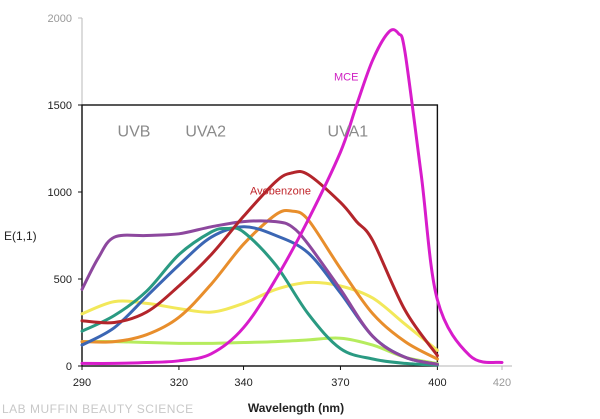 The height and width of the screenshot is (419, 600). Describe the element at coordinates (98, 409) in the screenshot. I see `watermark: LAB MUFFIN BEAUTY SCIENCE` at that location.